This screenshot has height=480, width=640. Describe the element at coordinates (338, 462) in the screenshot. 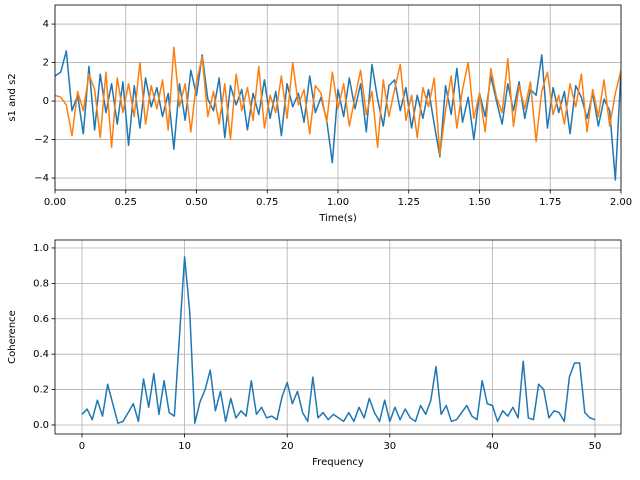

I see `x-axis-label: Frequency` at that location.